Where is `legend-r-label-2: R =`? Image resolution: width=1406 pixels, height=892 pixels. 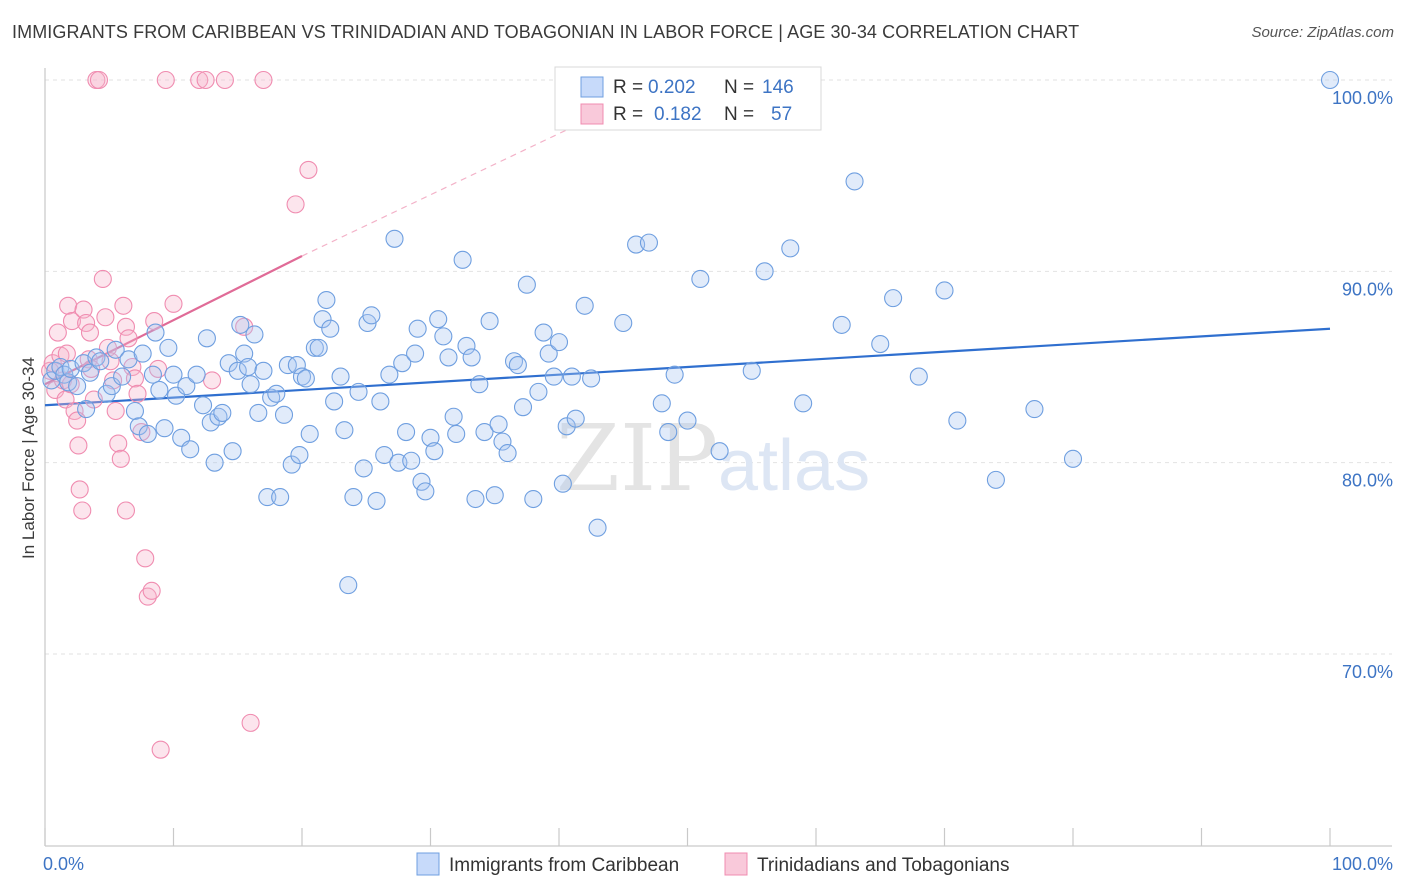 legend-r-label-2: R = is located at coordinates (628, 114).